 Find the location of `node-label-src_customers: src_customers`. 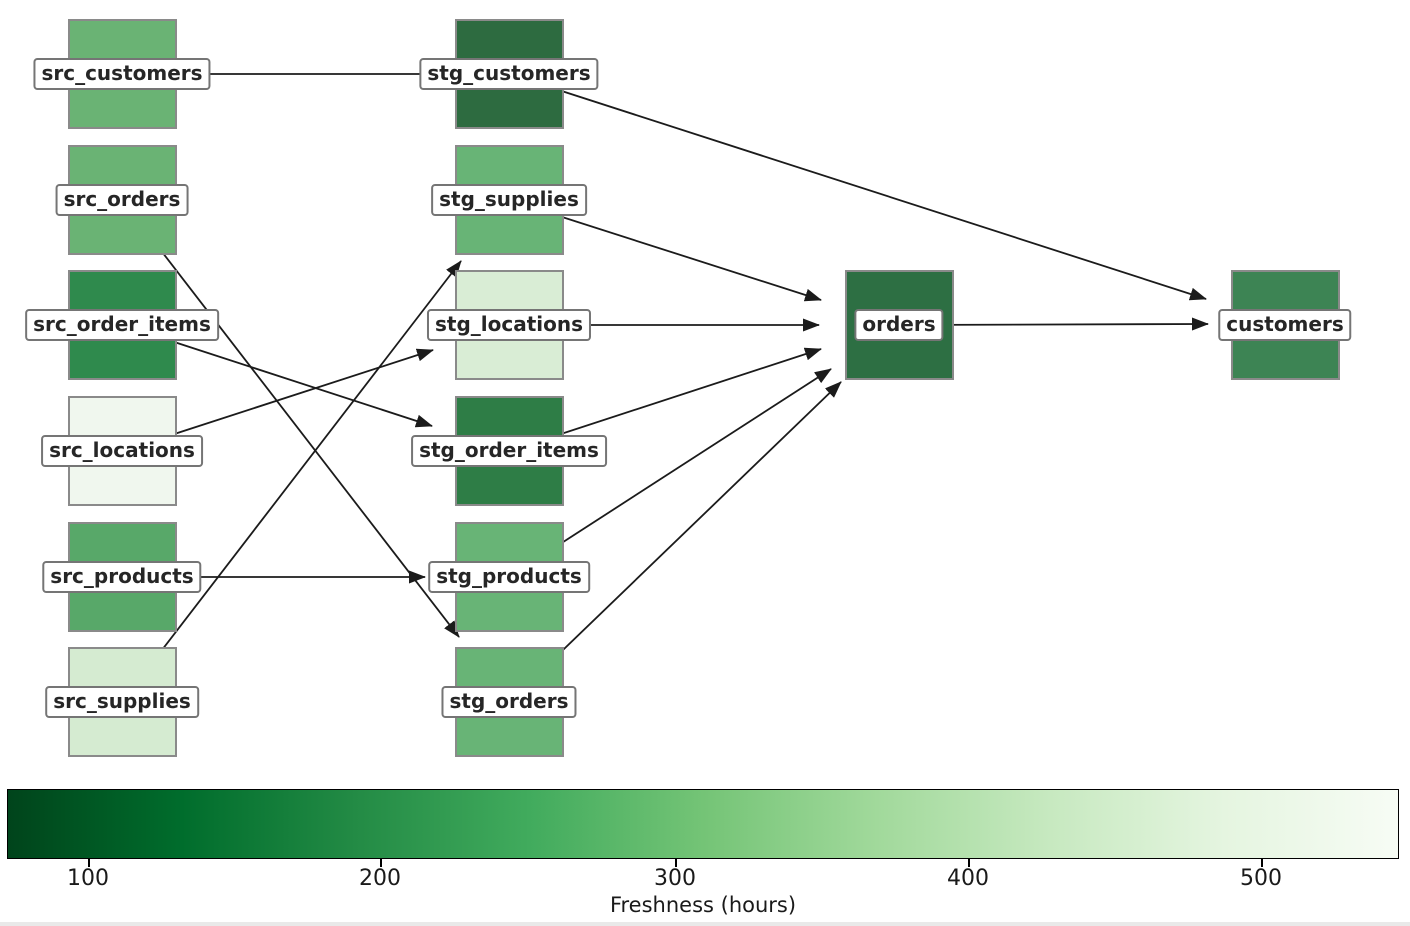

node-label-src_customers: src_customers is located at coordinates (122, 74).